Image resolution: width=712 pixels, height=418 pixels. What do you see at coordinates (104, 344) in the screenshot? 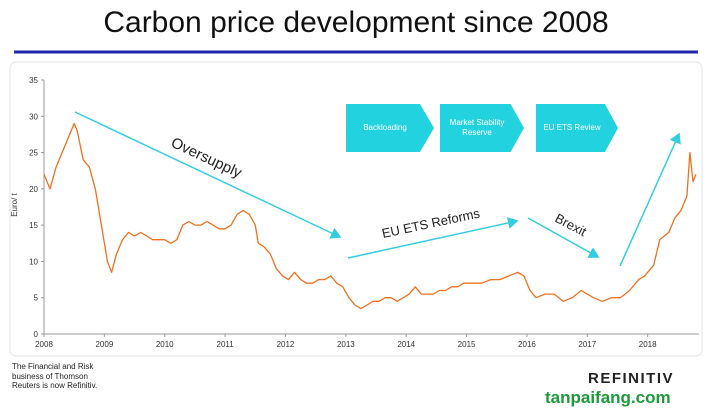
I see `x-tick-label: 2009` at bounding box center [104, 344].